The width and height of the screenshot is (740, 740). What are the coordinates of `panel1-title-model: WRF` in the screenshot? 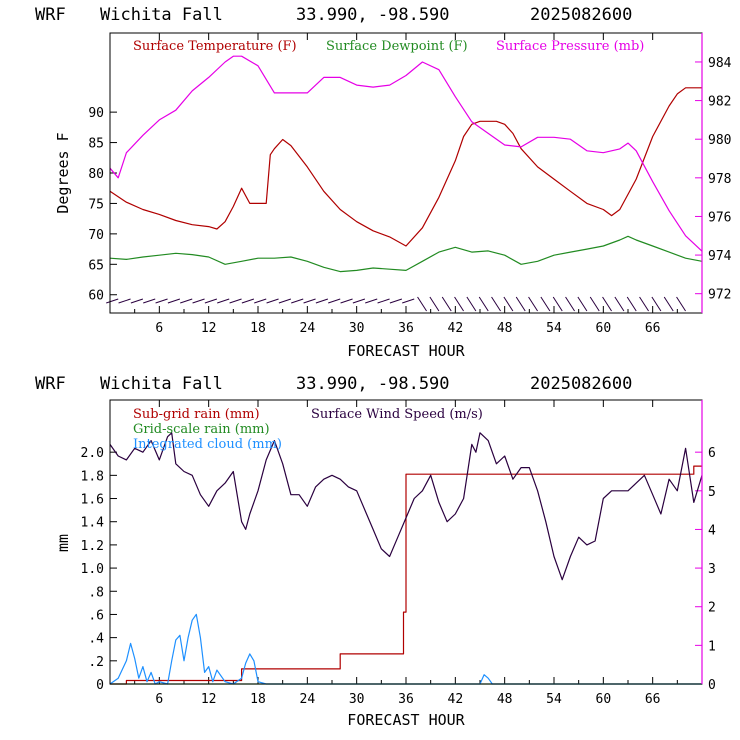 It's located at (50, 15).